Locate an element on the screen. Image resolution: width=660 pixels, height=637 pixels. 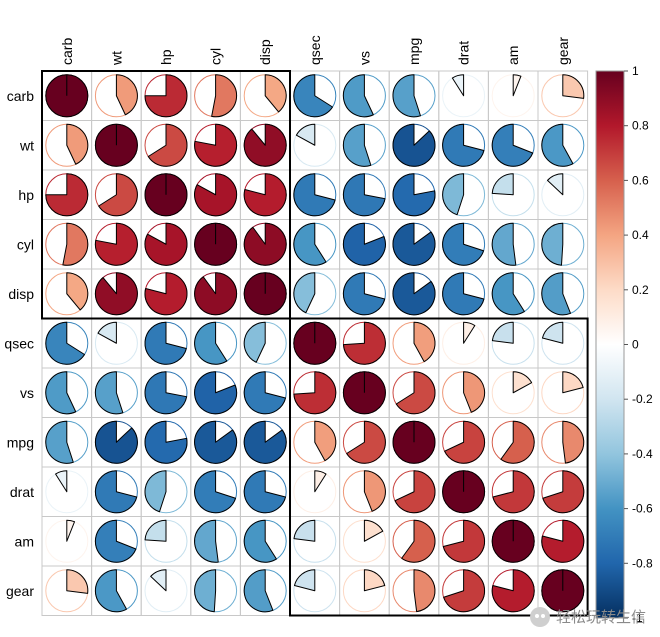
pie-cell-cyl-drat is located at coordinates (464, 244).